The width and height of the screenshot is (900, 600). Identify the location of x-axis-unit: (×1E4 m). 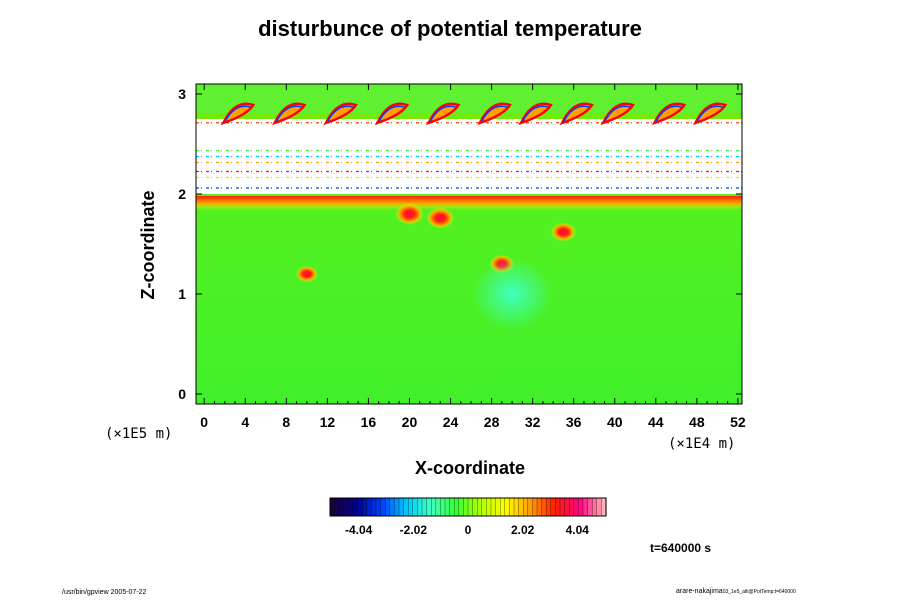
(702, 444).